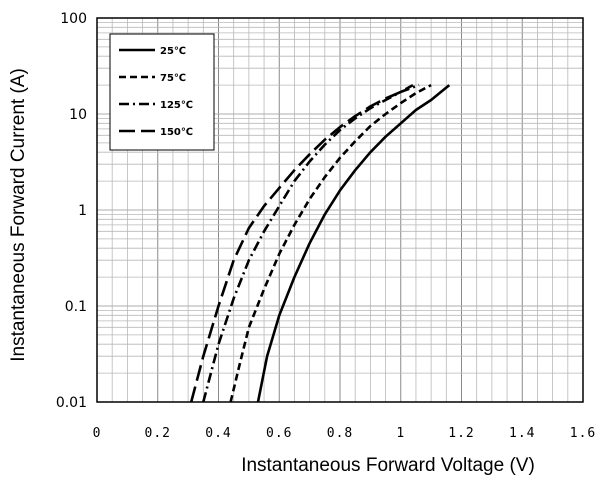 This screenshot has width=611, height=486. Describe the element at coordinates (18, 215) in the screenshot. I see `y-axis-title: Instantaneous Forward Current (A)` at that location.